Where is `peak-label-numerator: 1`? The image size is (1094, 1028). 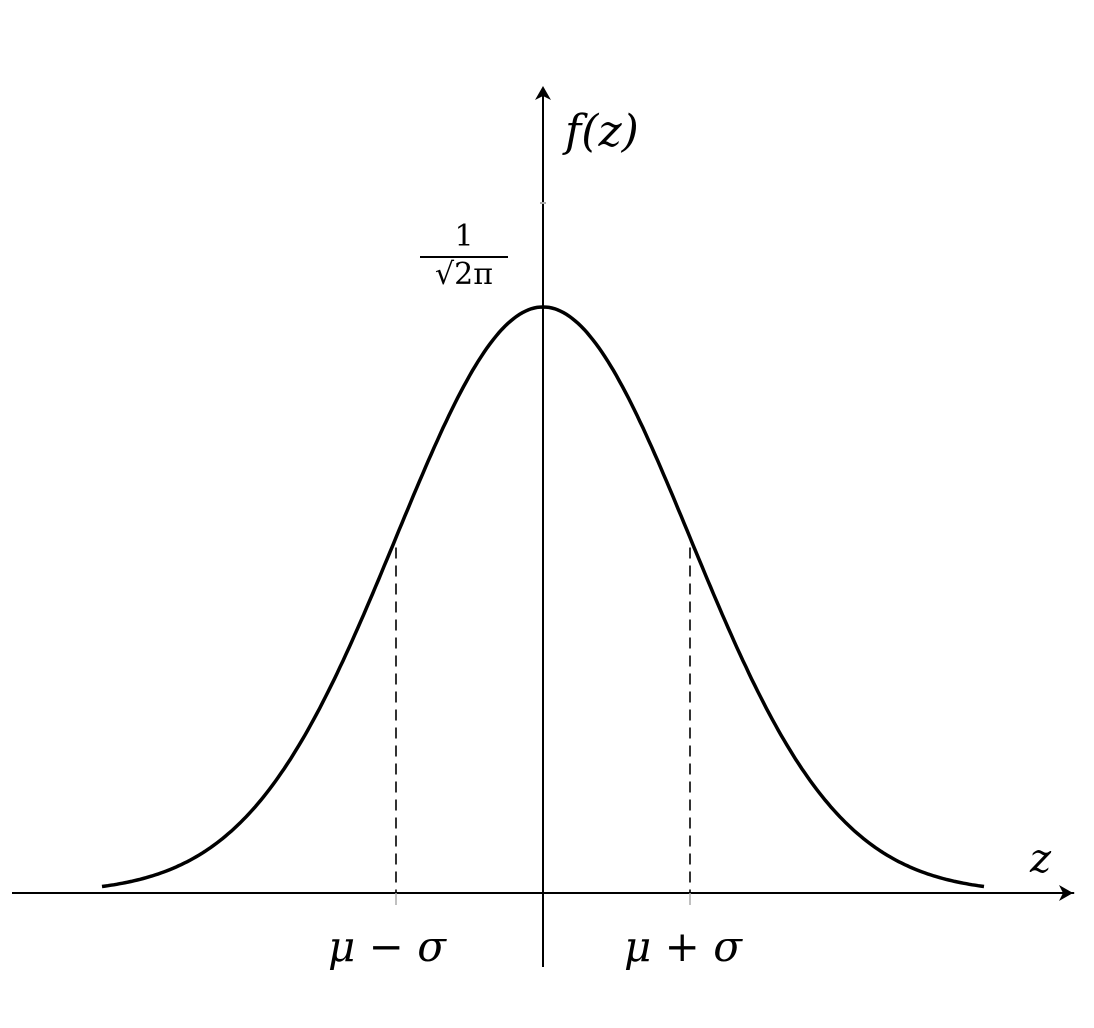
peak-label-numerator: 1 is located at coordinates (464, 239).